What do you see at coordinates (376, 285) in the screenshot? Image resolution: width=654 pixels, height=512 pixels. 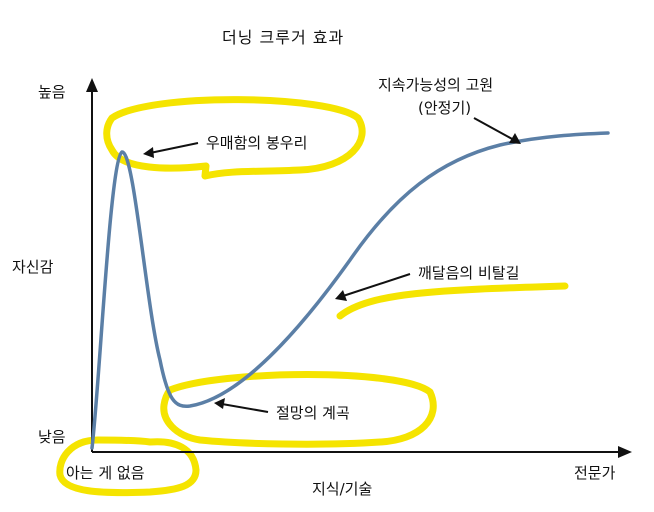 I see `slope-arrow` at bounding box center [376, 285].